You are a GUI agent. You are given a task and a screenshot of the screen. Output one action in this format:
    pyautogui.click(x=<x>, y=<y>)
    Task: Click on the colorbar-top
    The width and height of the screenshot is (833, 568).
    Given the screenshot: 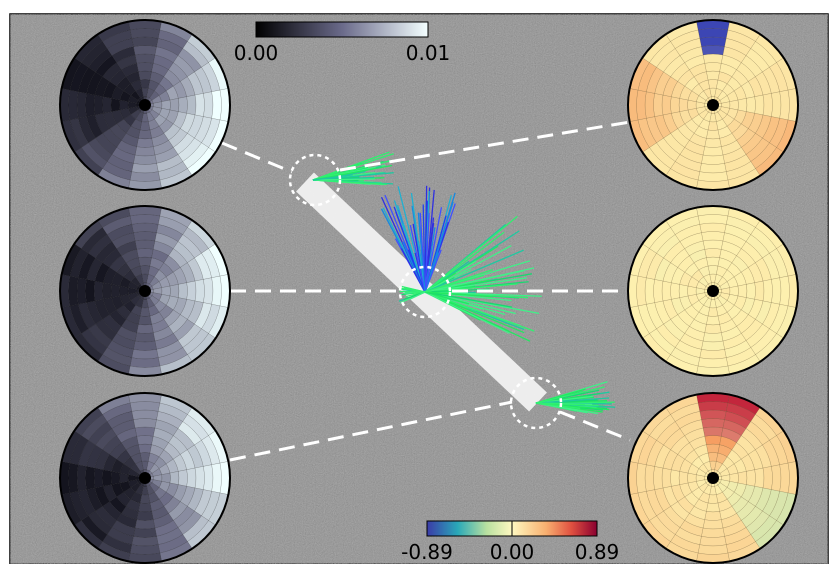 What is the action you would take?
    pyautogui.click(x=342, y=29)
    